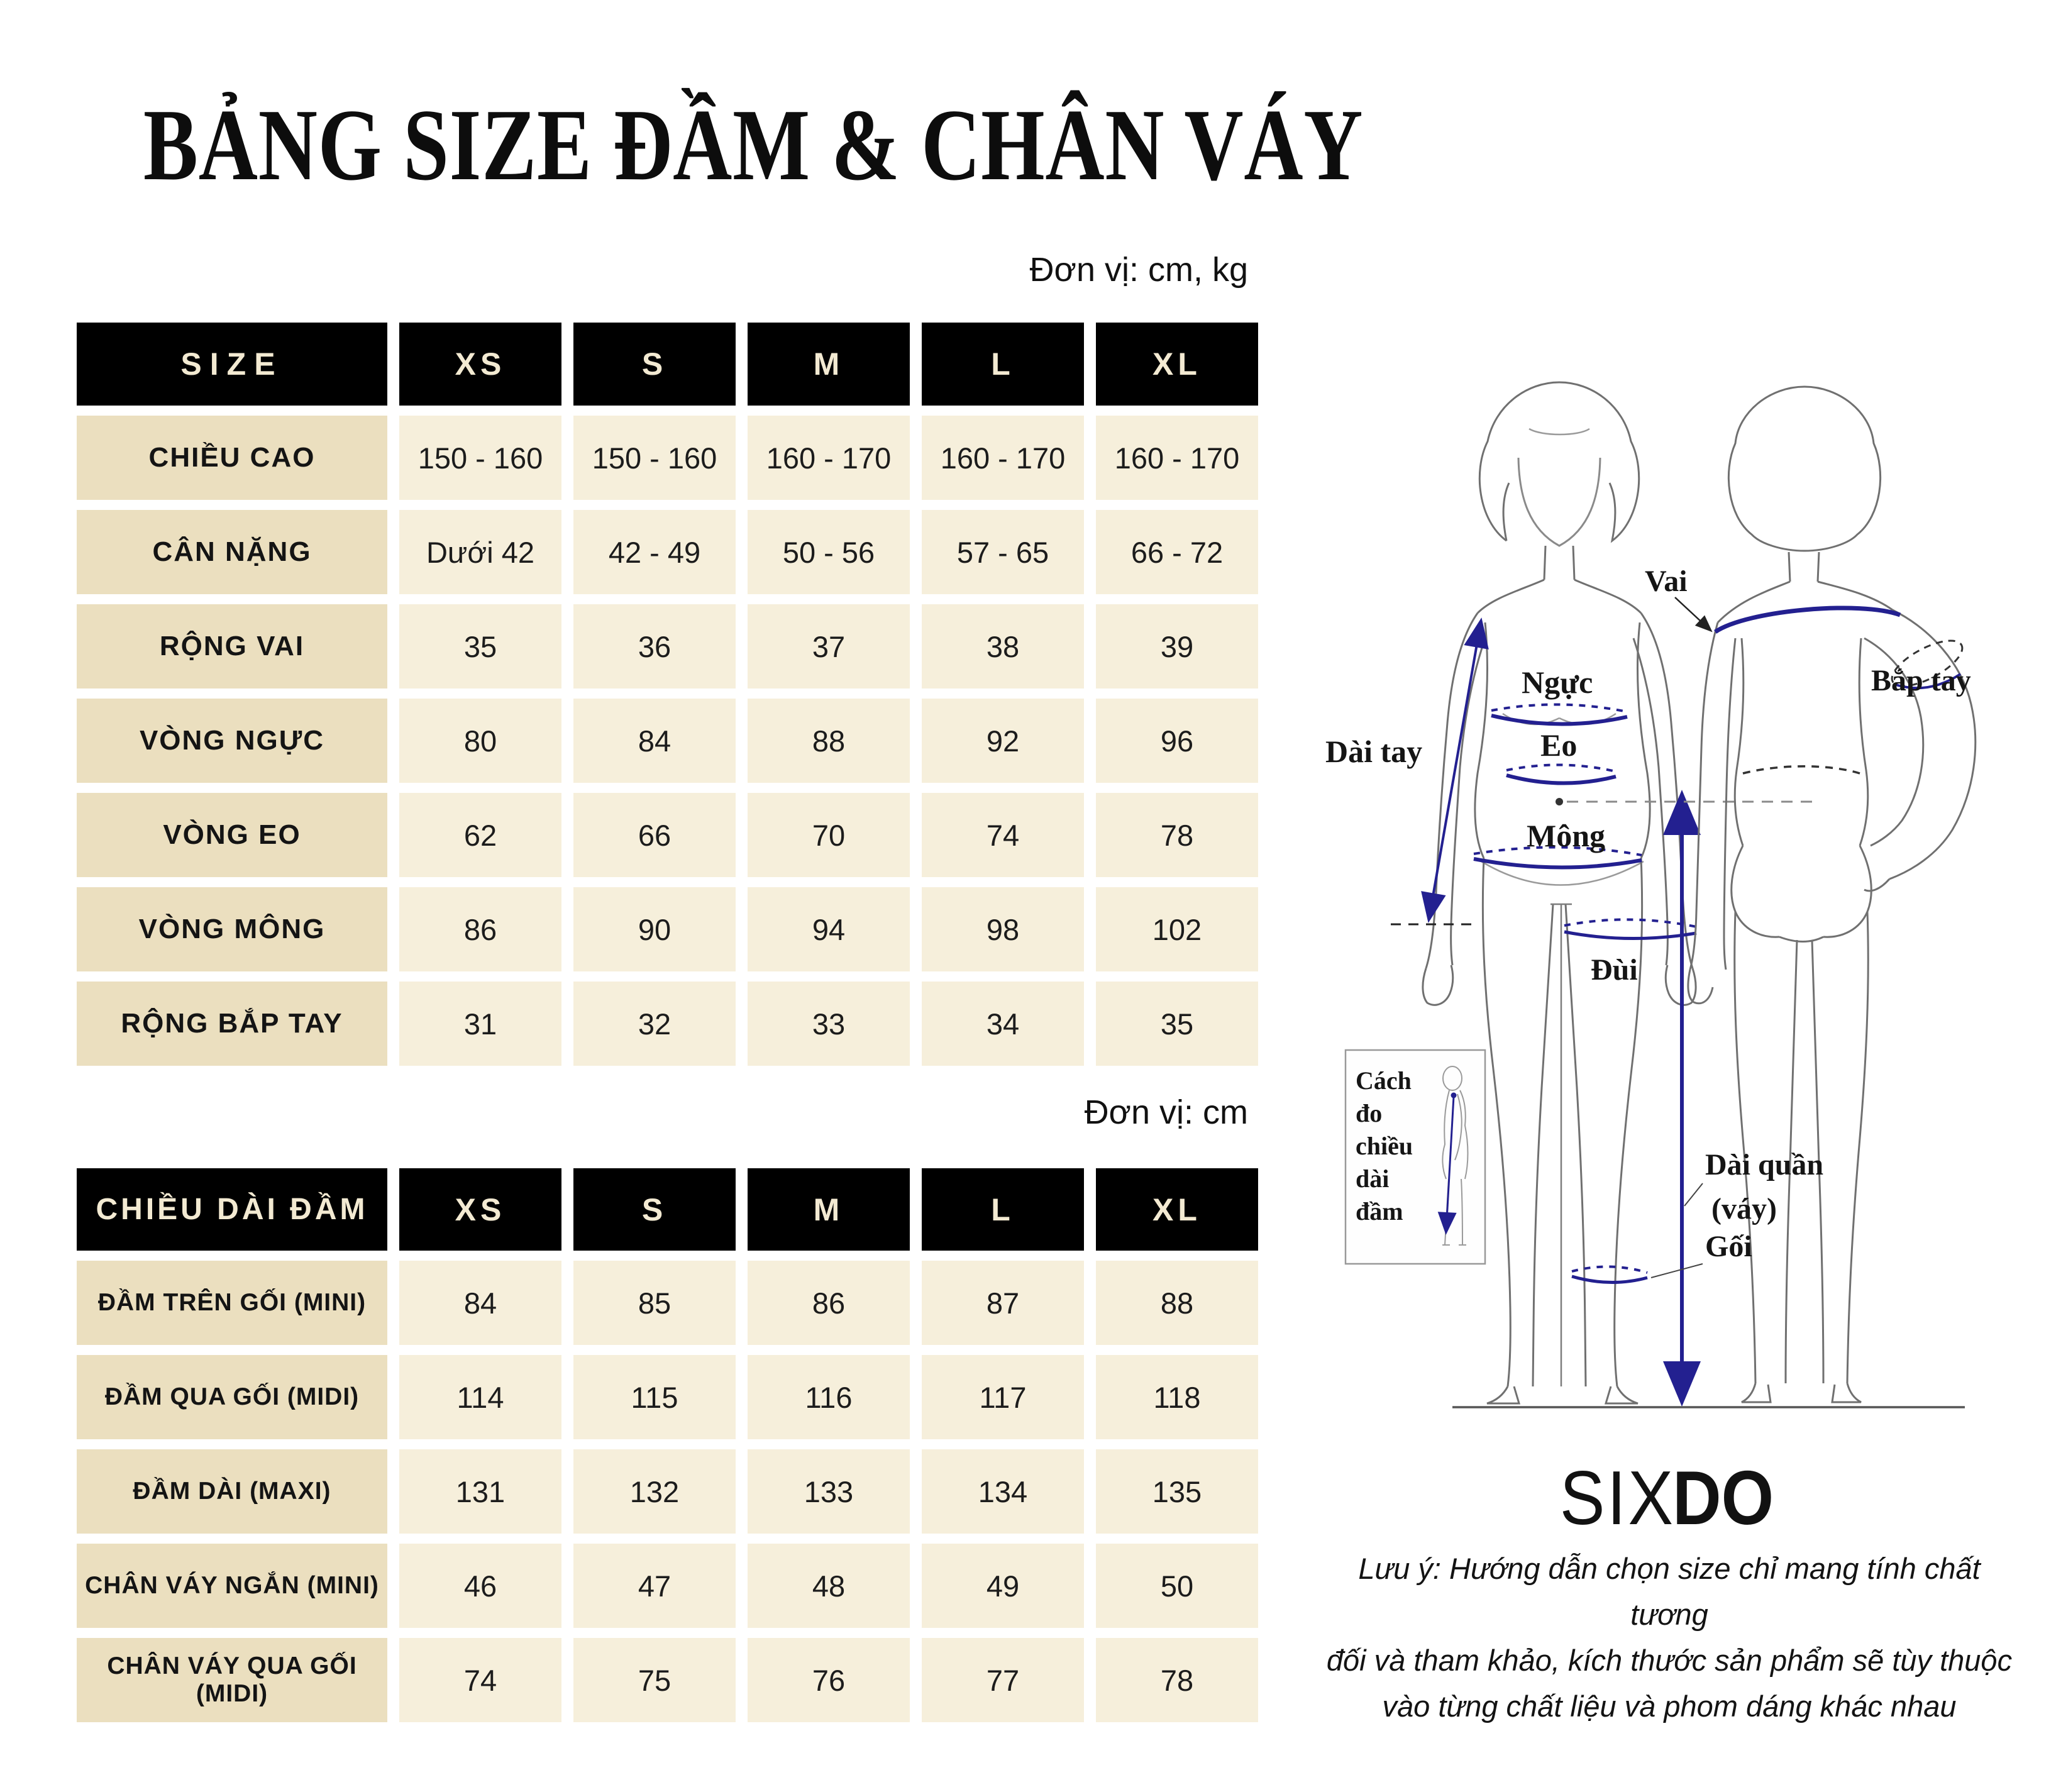 Image resolution: width=2056 pixels, height=1792 pixels. I want to click on value-cell: 32, so click(654, 1024).